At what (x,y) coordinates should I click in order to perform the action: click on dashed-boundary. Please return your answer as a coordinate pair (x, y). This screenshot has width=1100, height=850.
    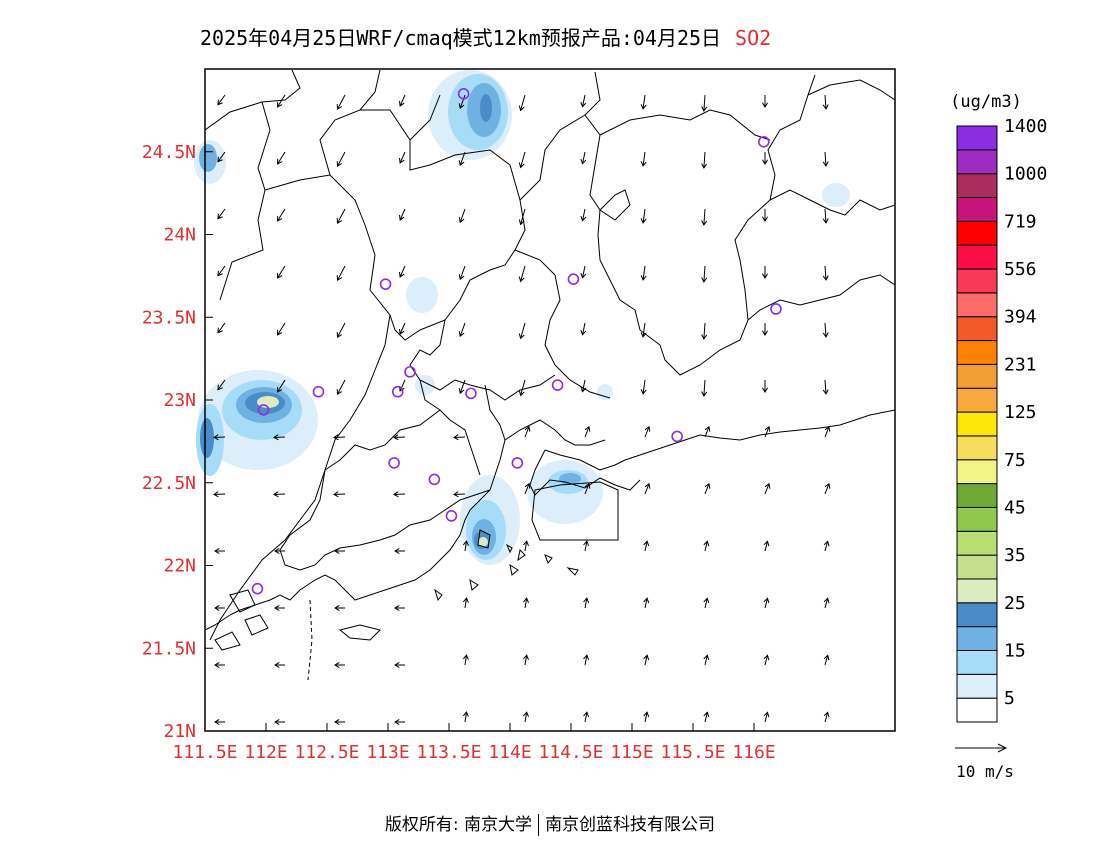
    Looking at the image, I should click on (310, 640).